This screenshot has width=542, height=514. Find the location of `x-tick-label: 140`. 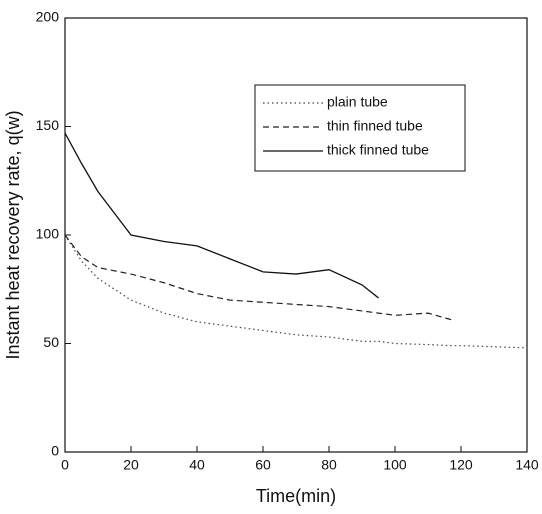

x-tick-label: 140 is located at coordinates (527, 465).